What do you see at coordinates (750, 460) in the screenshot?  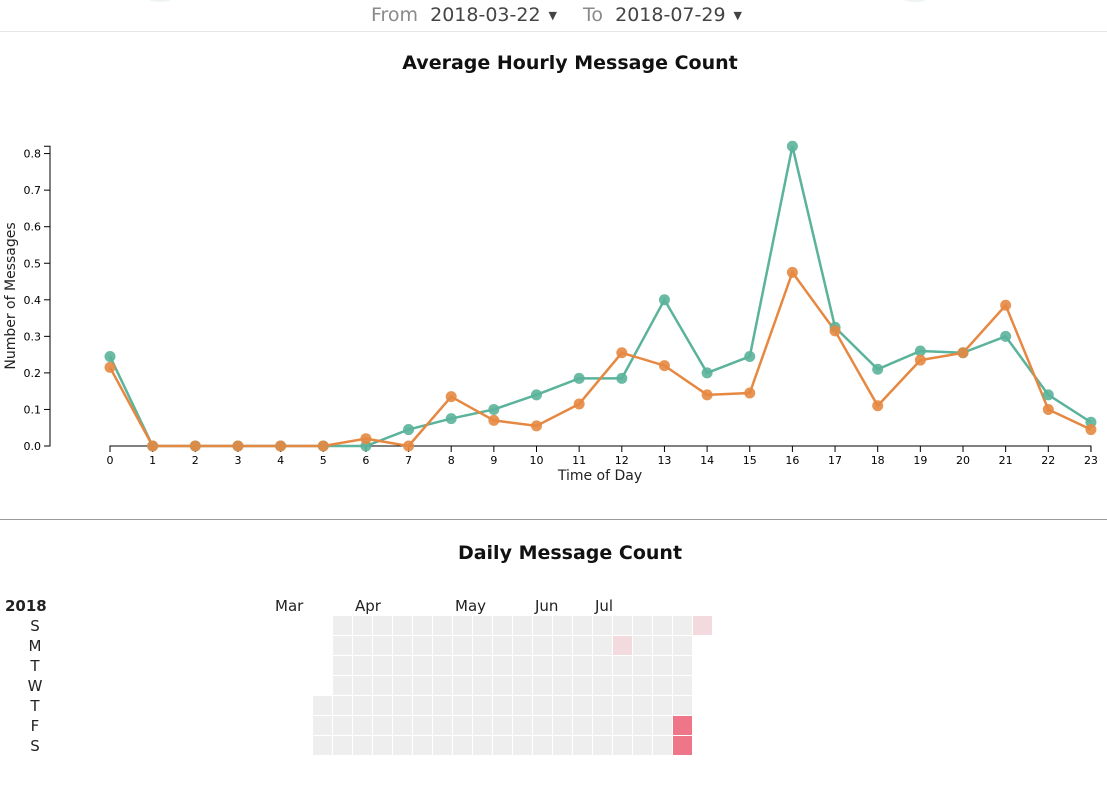 I see `x-tick-label: 15` at bounding box center [750, 460].